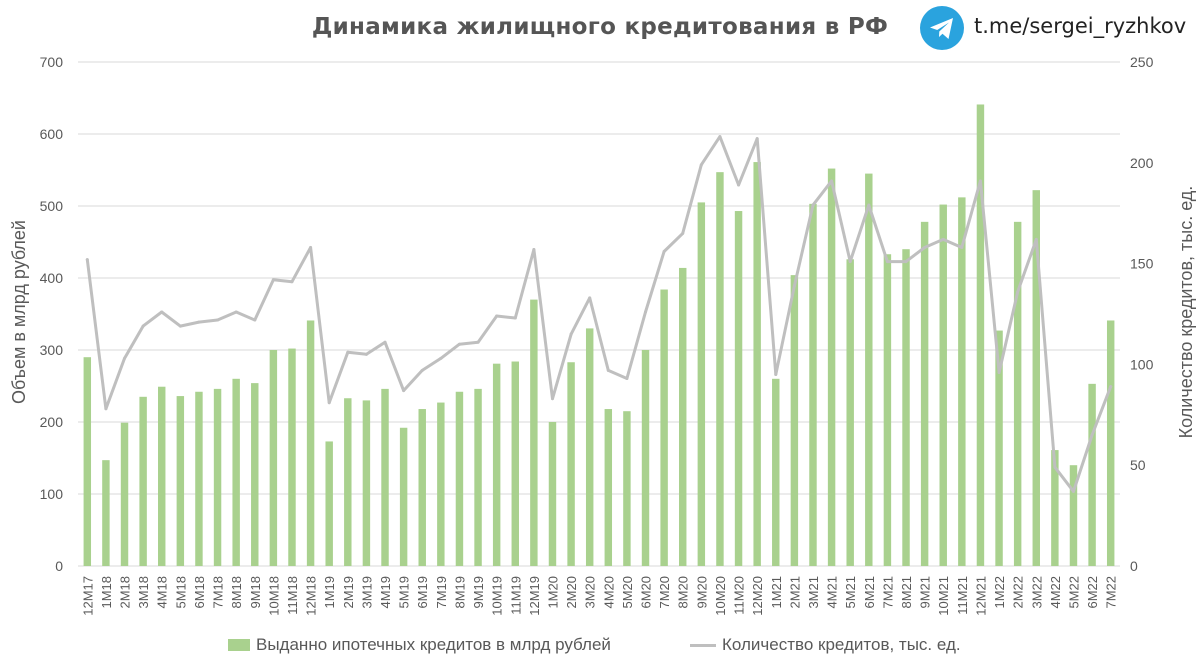  I want to click on x-axis-tick-label: 7M18, so click(218, 592).